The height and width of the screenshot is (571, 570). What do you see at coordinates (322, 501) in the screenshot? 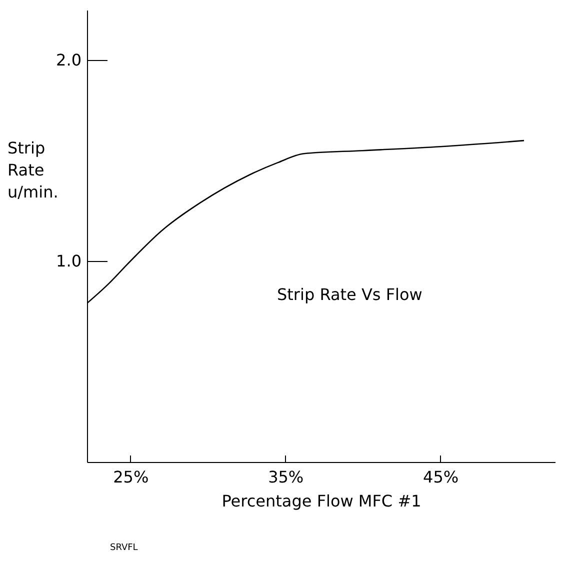
I see `x-axis-title: Percentage Flow MFC #1` at bounding box center [322, 501].